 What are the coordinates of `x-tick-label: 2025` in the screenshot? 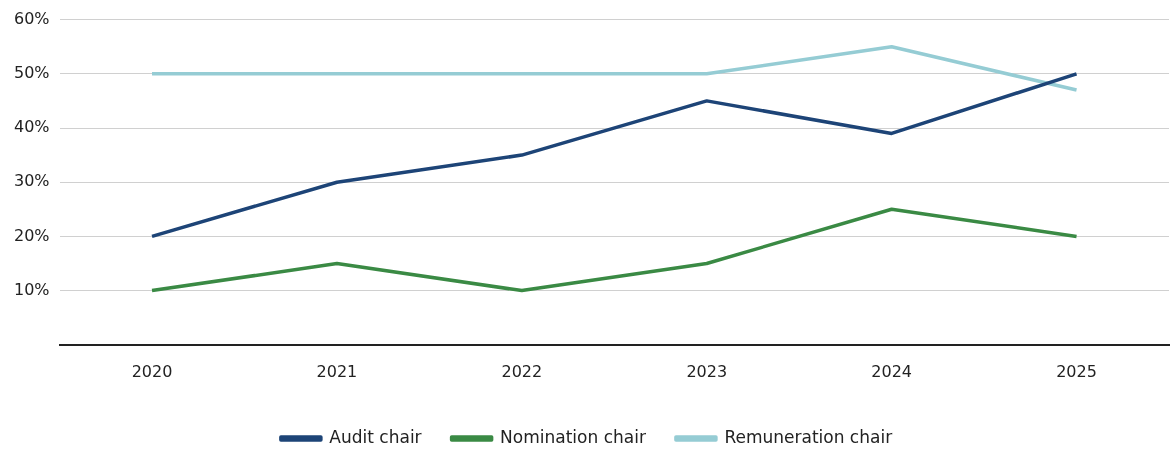 It's located at (1076, 371).